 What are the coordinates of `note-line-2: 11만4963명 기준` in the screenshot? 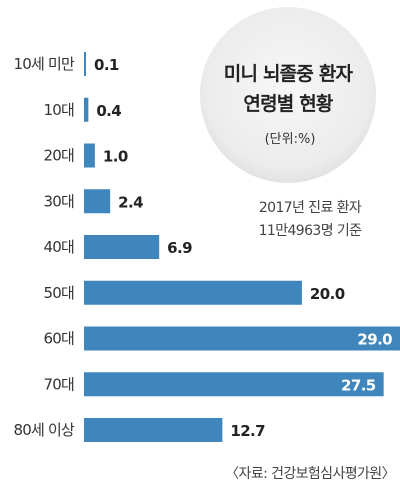 It's located at (311, 231).